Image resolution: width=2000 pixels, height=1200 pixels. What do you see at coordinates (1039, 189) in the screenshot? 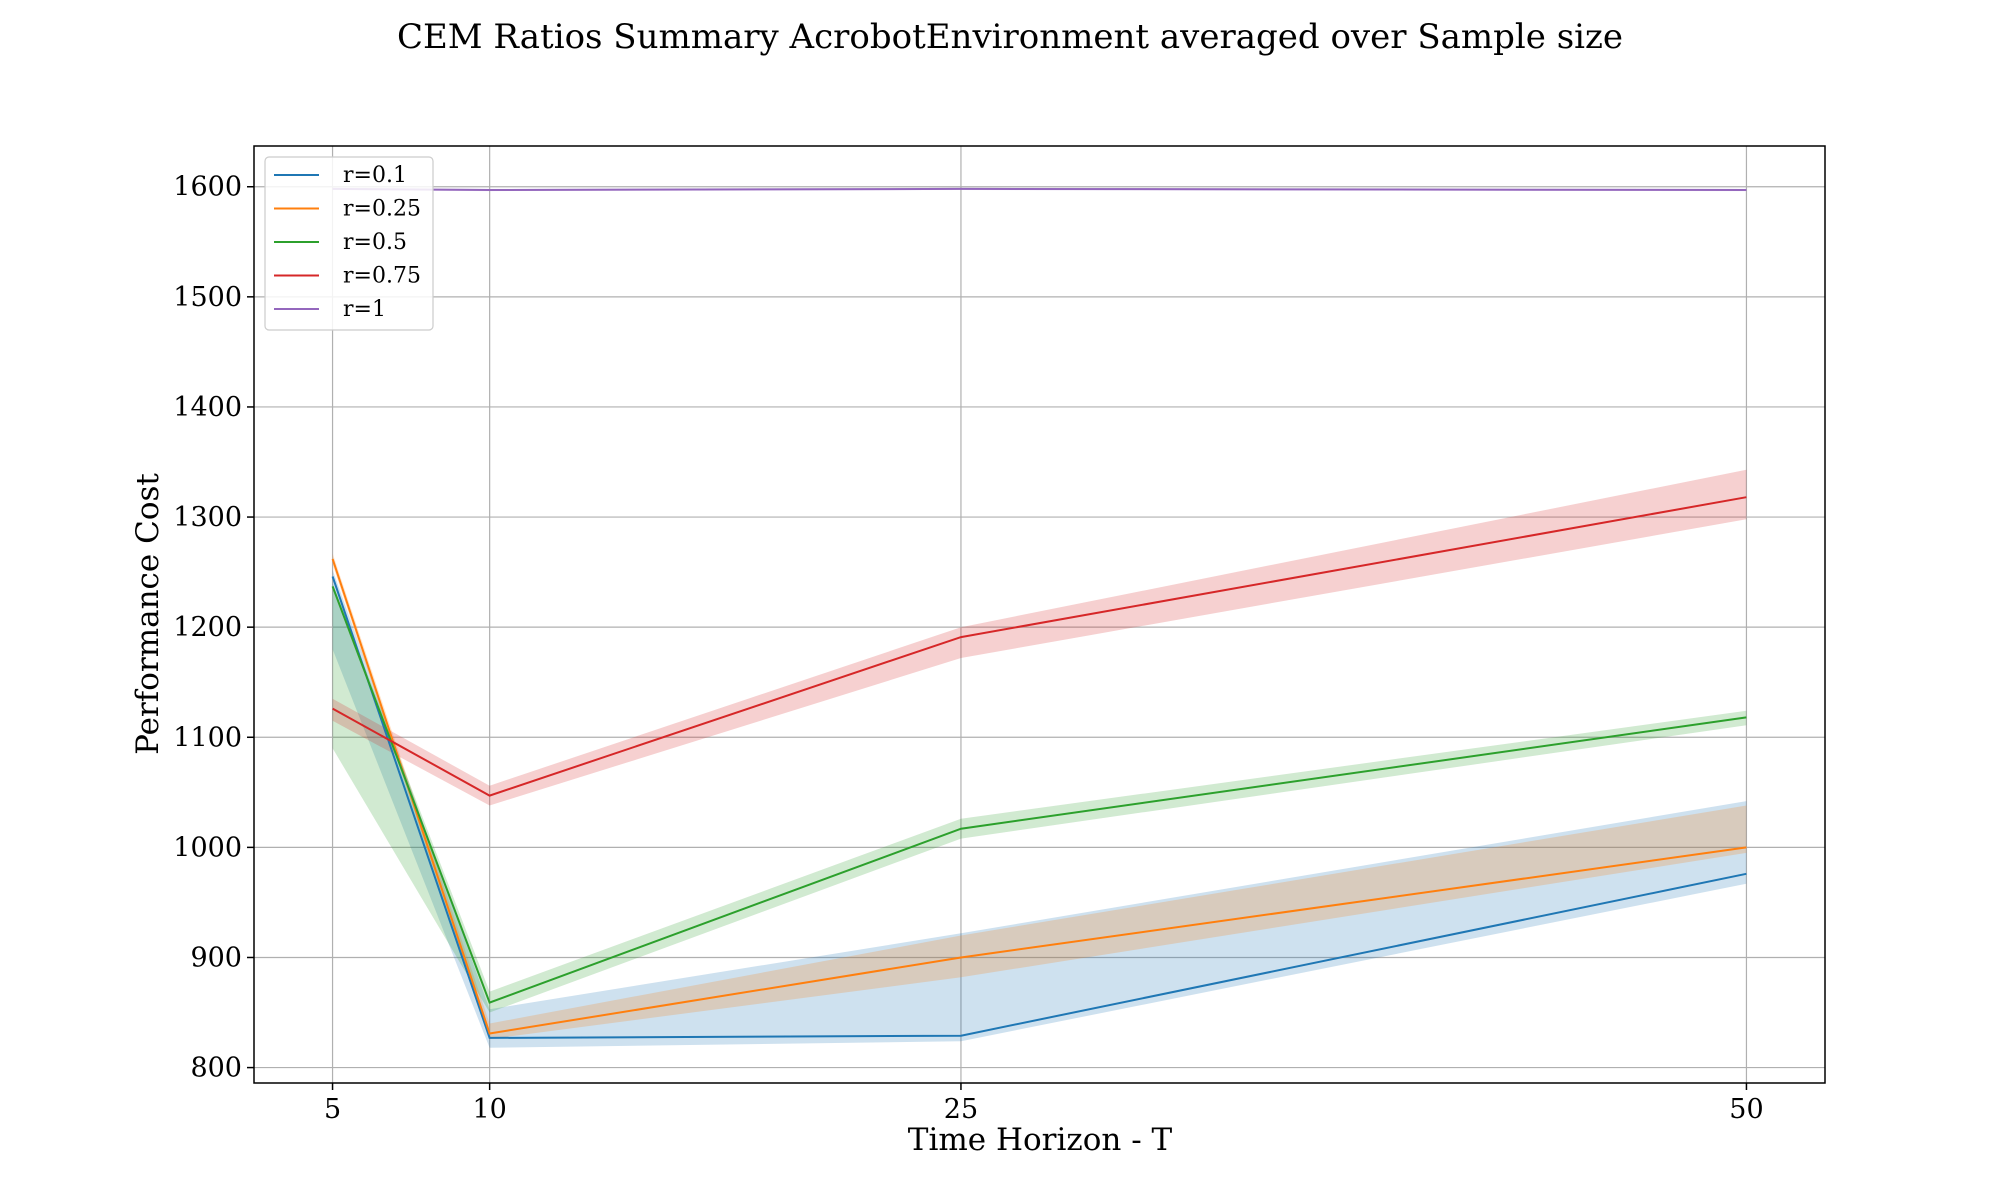
I see `series-line-r=1` at bounding box center [1039, 189].